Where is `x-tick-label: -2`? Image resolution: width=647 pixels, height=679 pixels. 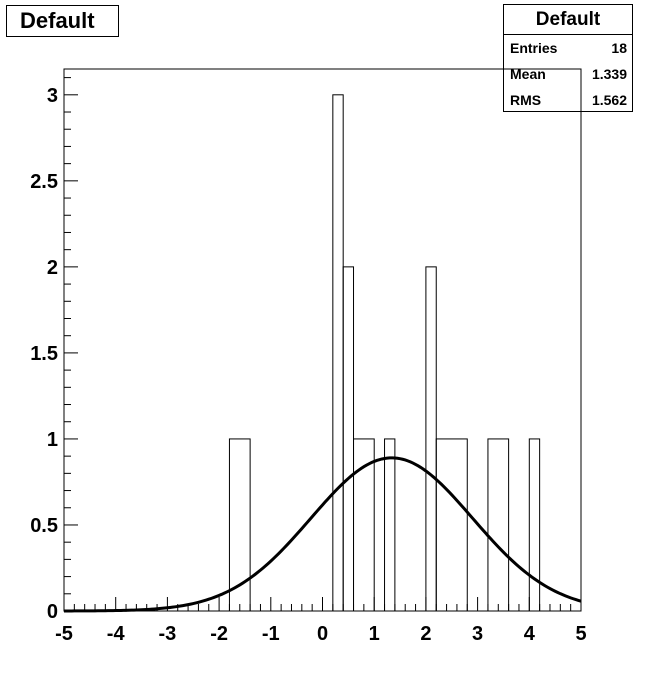
x-tick-label: -2 is located at coordinates (219, 634).